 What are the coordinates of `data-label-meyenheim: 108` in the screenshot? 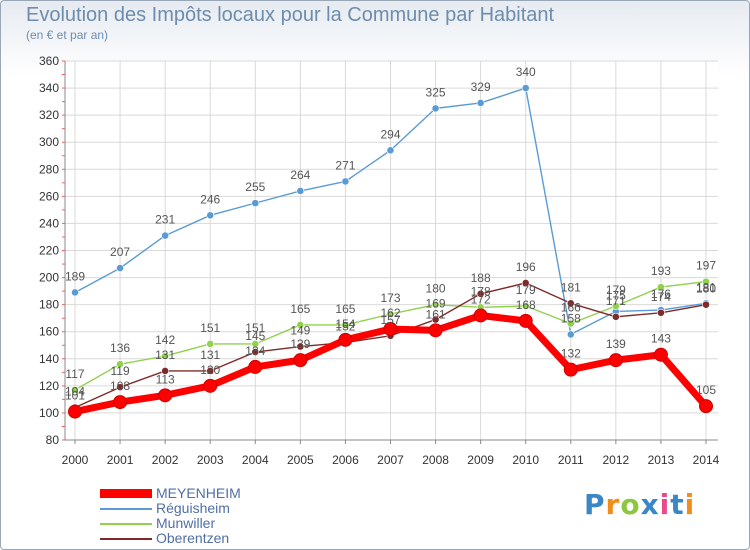 It's located at (120, 386).